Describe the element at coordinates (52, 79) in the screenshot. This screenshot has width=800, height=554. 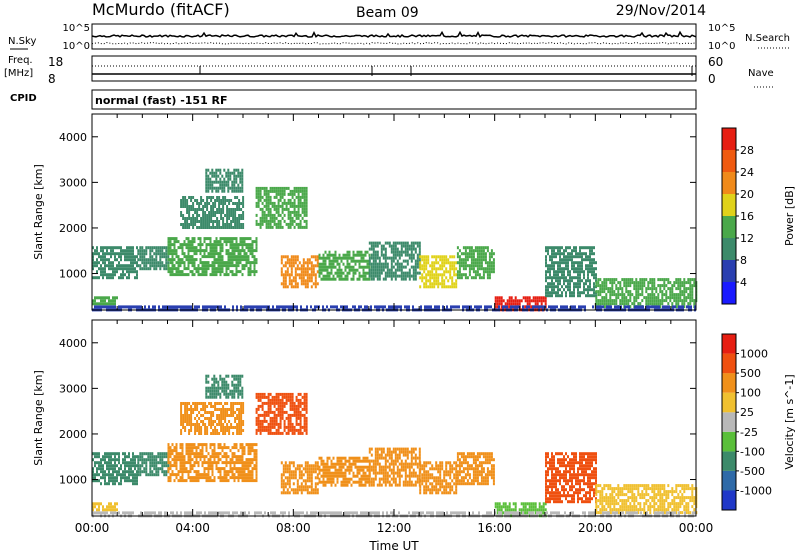
I see `freq-tick-bottom: 8` at that location.